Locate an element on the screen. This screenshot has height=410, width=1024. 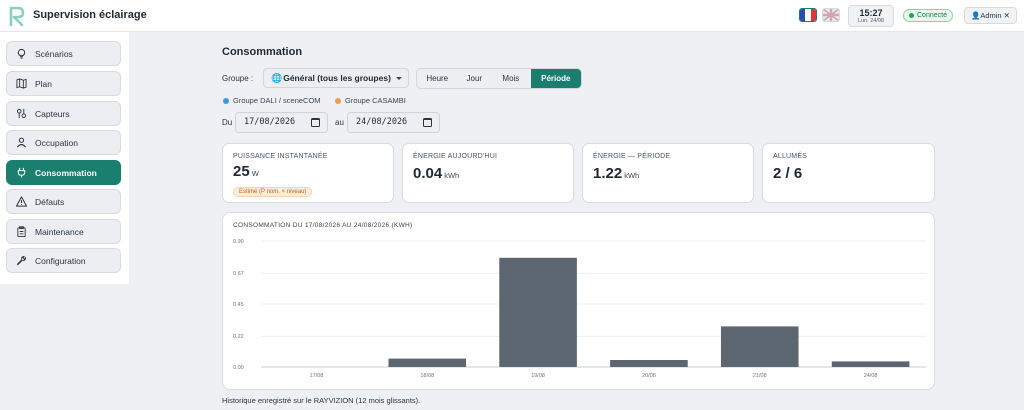
sidebar-item-label: Défauts is located at coordinates (50, 201).